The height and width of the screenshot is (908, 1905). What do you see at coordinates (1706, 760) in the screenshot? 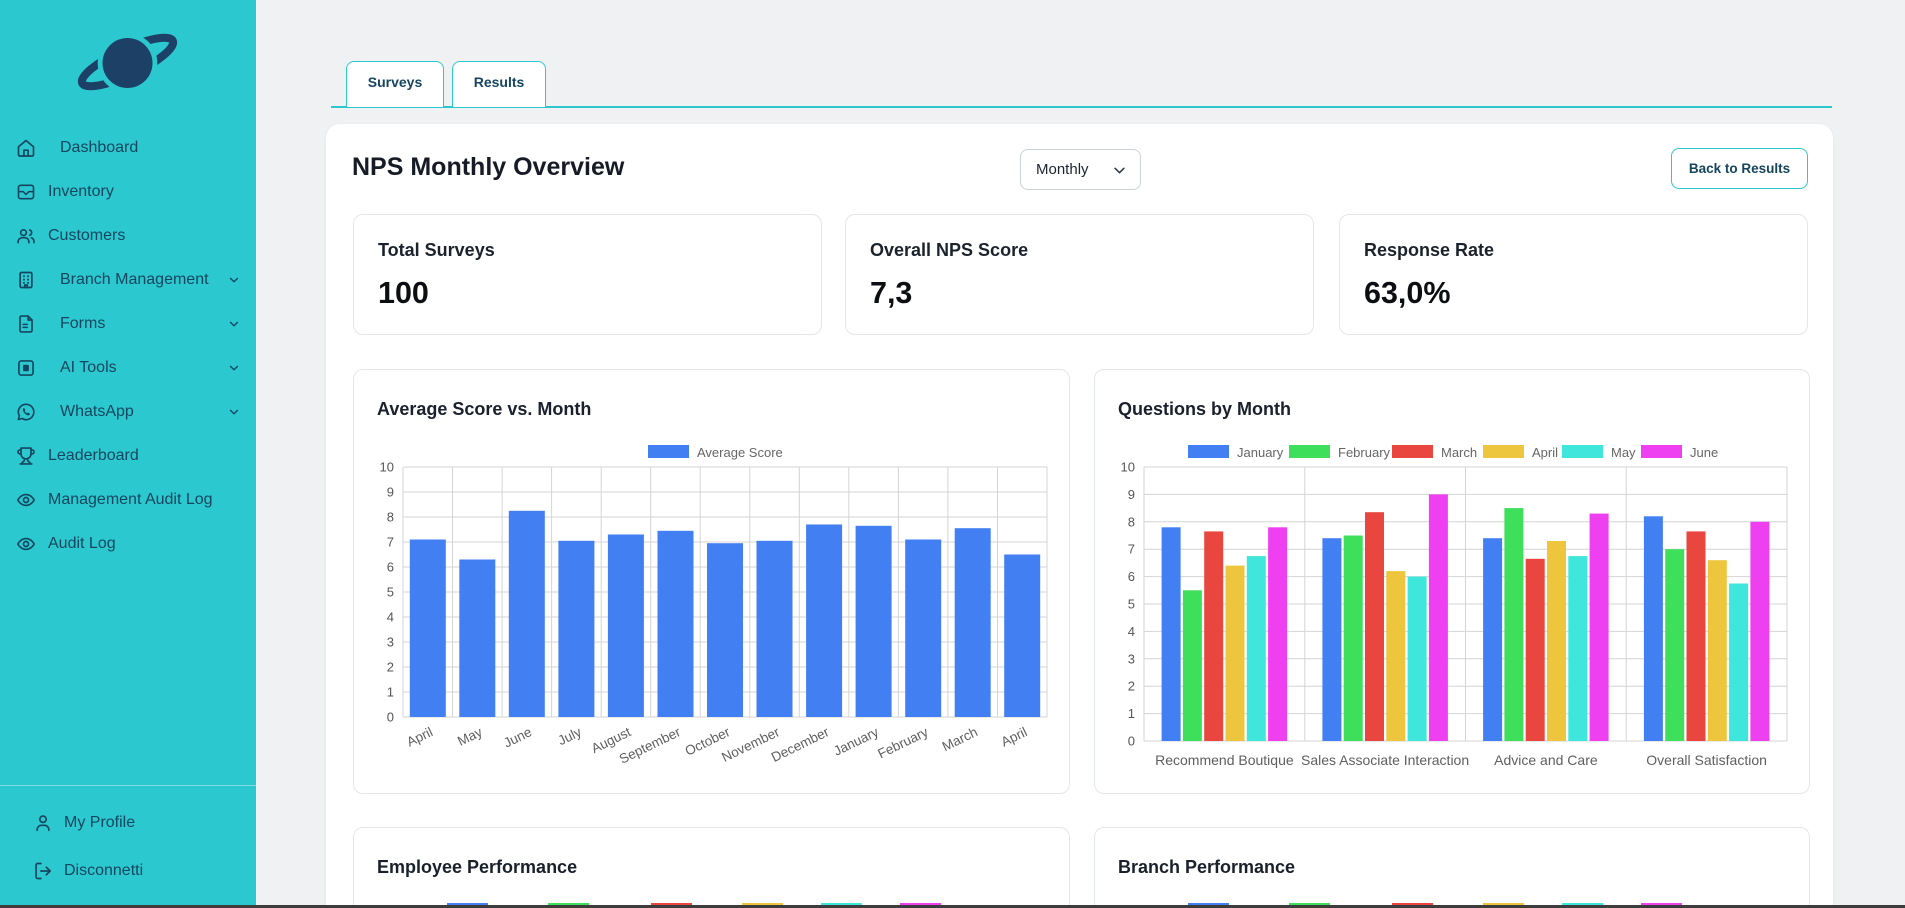
I see `svg-text: Overall Satisfaction` at bounding box center [1706, 760].